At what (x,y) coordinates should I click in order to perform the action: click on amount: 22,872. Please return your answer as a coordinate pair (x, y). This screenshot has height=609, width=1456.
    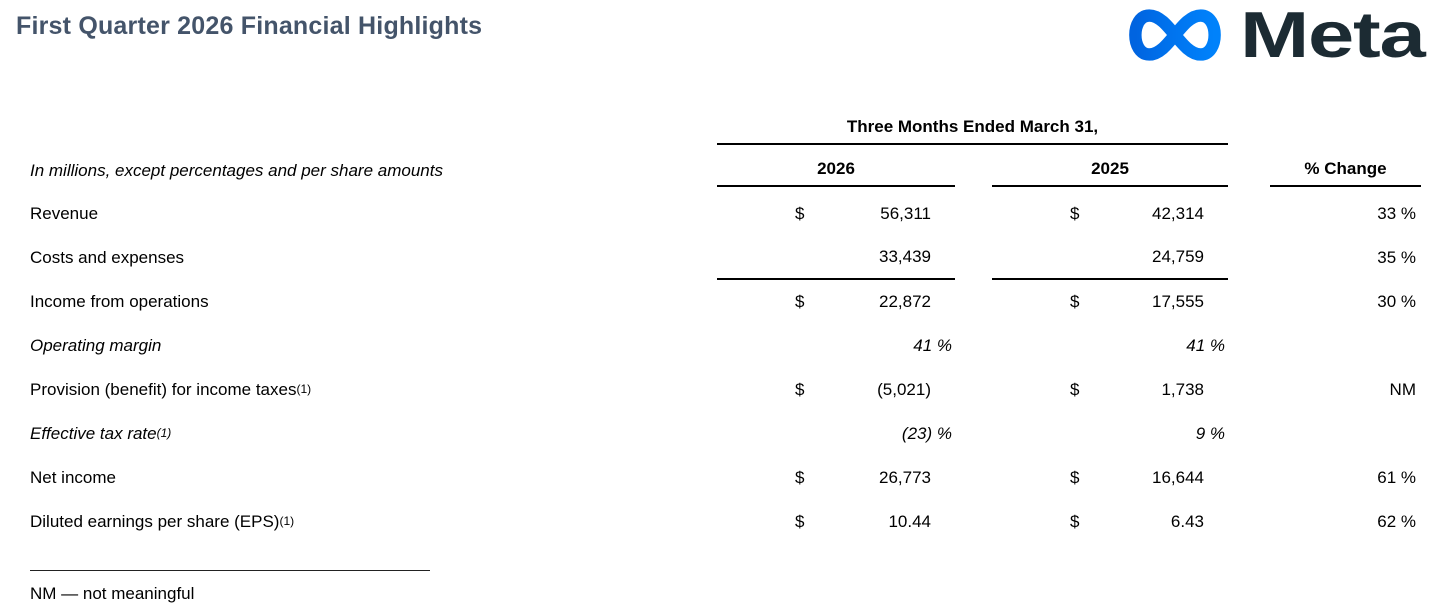
    Looking at the image, I should click on (905, 301).